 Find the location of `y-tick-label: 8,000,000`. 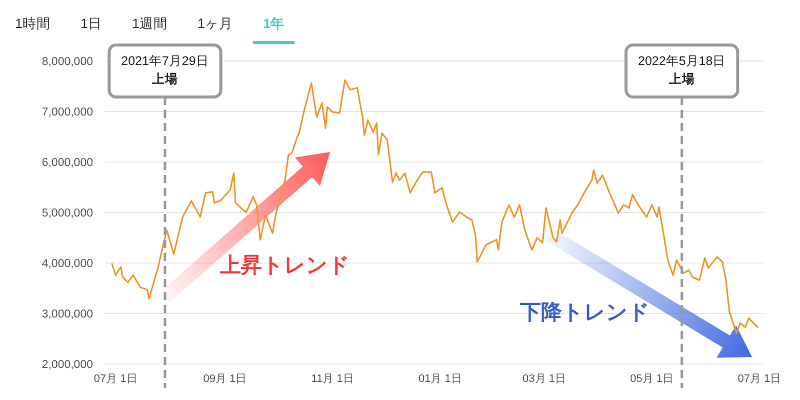

y-tick-label: 8,000,000 is located at coordinates (67, 62).